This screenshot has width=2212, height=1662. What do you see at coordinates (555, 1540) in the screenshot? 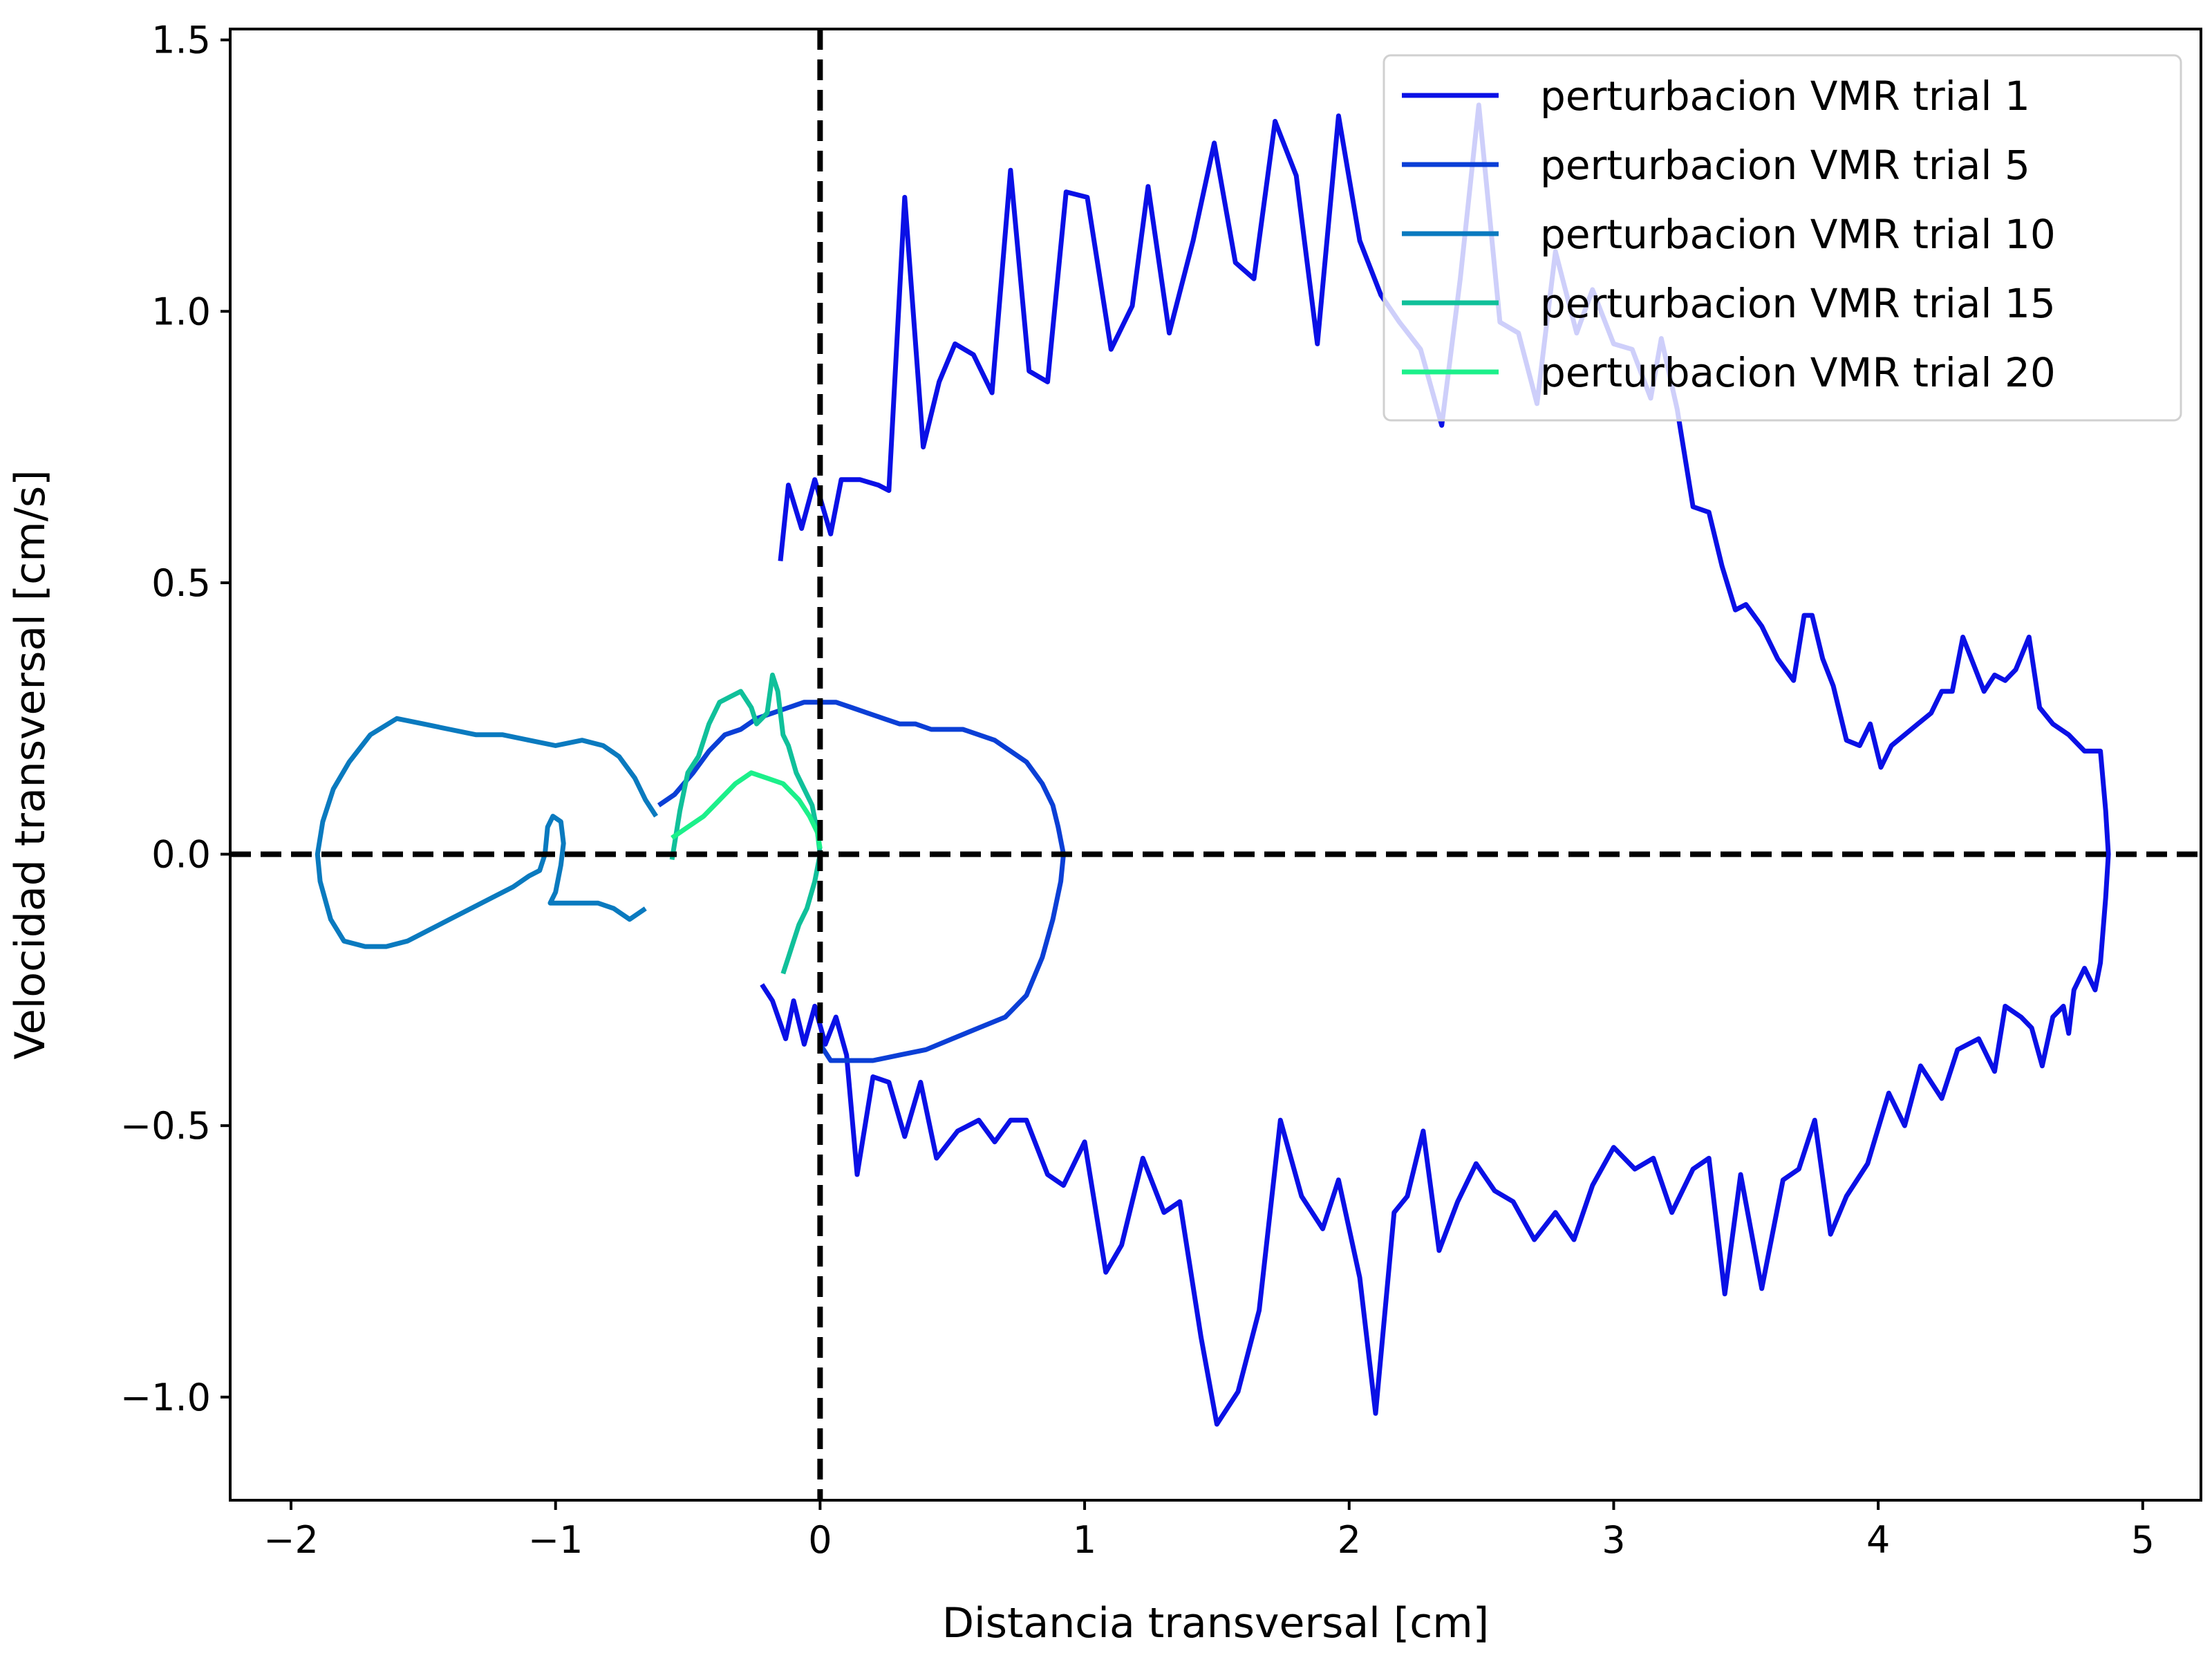
I see `x-tick-label: −1` at bounding box center [555, 1540].